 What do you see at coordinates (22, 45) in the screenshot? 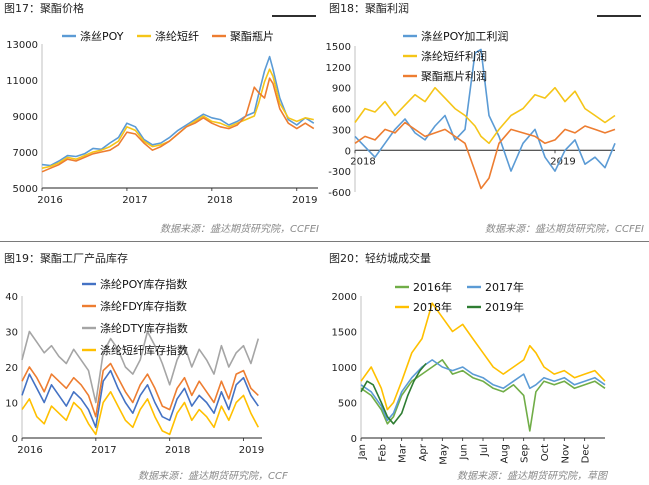
I see `y-tick-label: 13000` at bounding box center [22, 45].